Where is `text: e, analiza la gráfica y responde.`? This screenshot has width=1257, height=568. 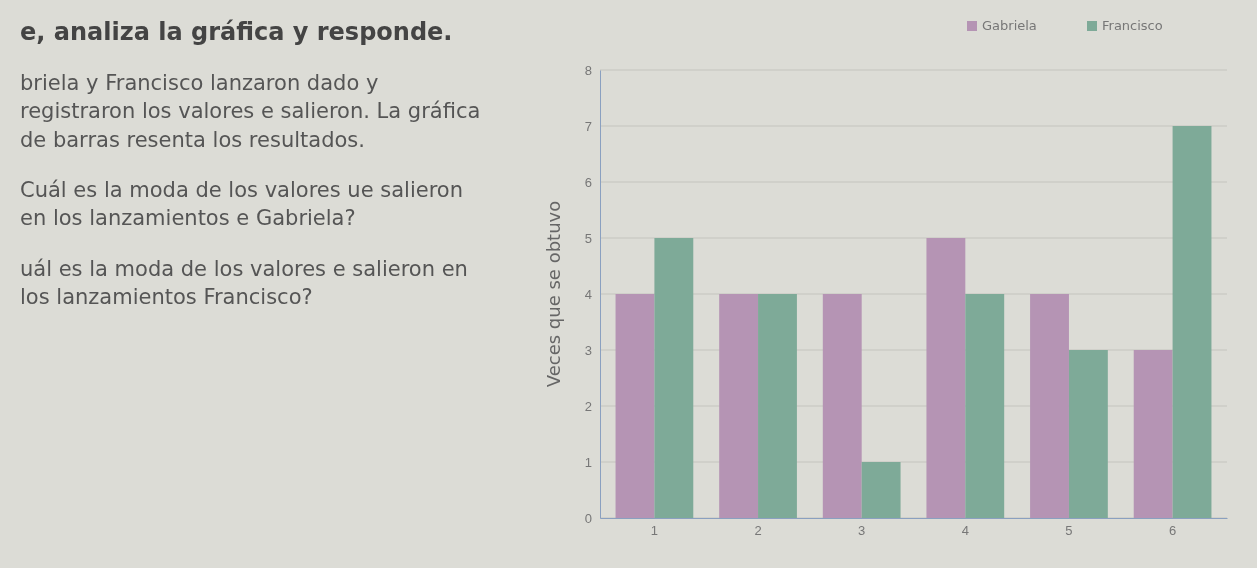 text: e, analiza la gráfica y responde. is located at coordinates (236, 32).